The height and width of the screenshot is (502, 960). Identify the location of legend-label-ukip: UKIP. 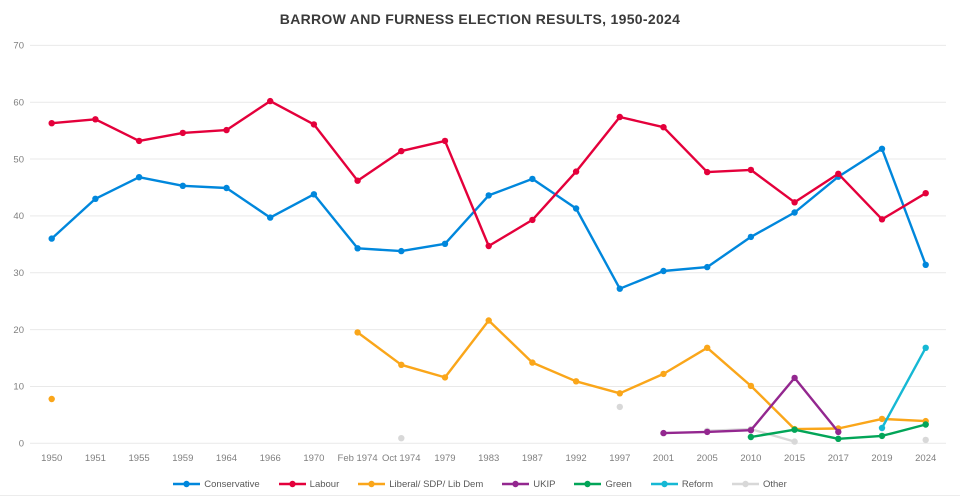
(544, 484).